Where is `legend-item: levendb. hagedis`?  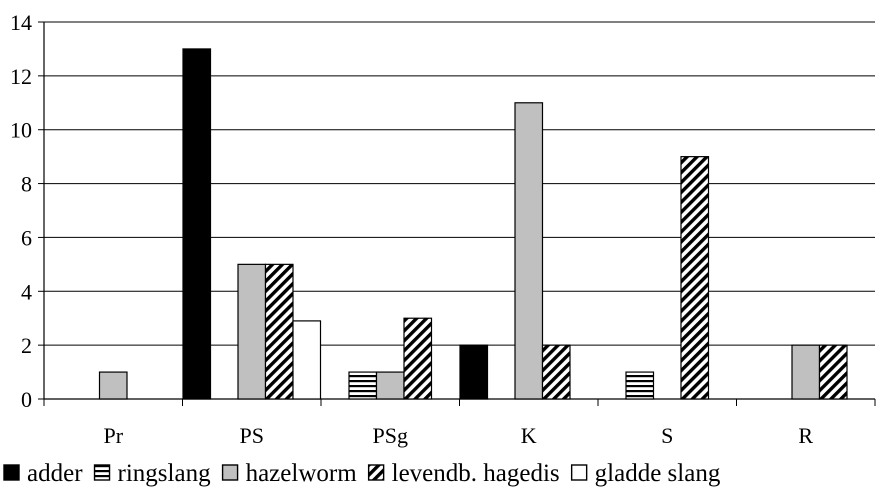 legend-item: levendb. hagedis is located at coordinates (463, 473).